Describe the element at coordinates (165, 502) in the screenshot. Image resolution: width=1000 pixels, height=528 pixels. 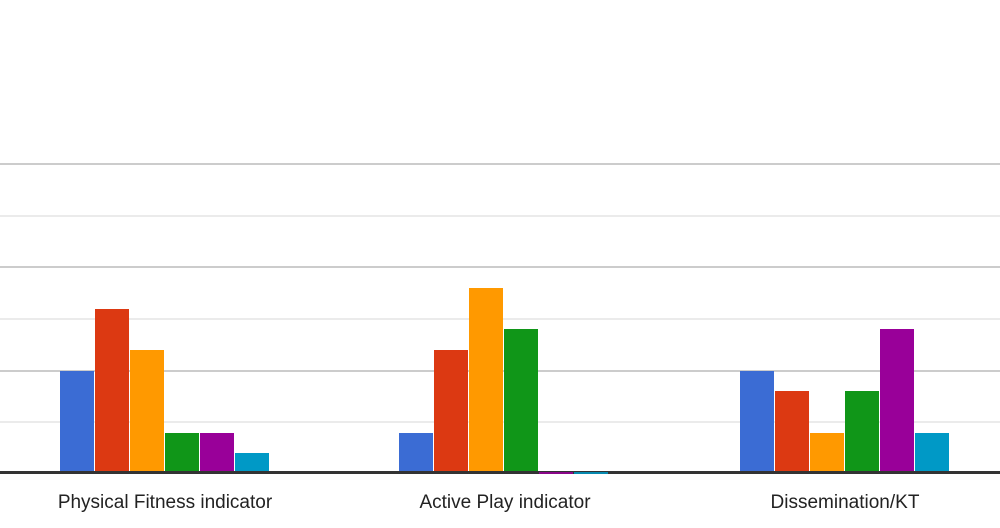
I see `x-axis-label-physical-fitness: Physical Fitness indicator` at that location.